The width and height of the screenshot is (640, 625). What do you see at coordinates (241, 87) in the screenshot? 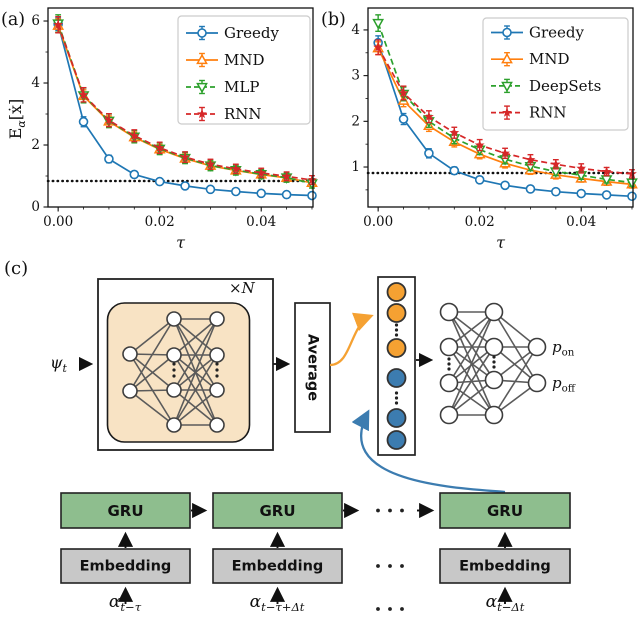
I see `legend-label: MLP` at bounding box center [241, 87].